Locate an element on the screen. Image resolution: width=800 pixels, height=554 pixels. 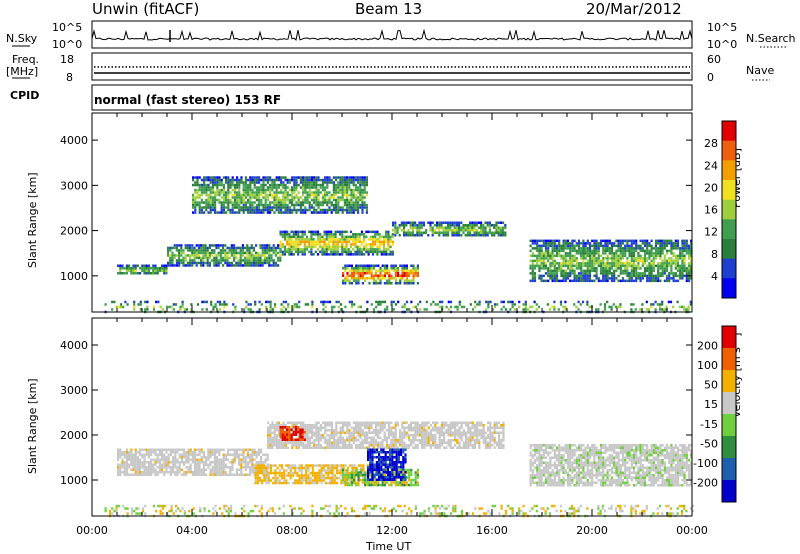
radar-title: Unwin (fitACF) is located at coordinates (146, 9).